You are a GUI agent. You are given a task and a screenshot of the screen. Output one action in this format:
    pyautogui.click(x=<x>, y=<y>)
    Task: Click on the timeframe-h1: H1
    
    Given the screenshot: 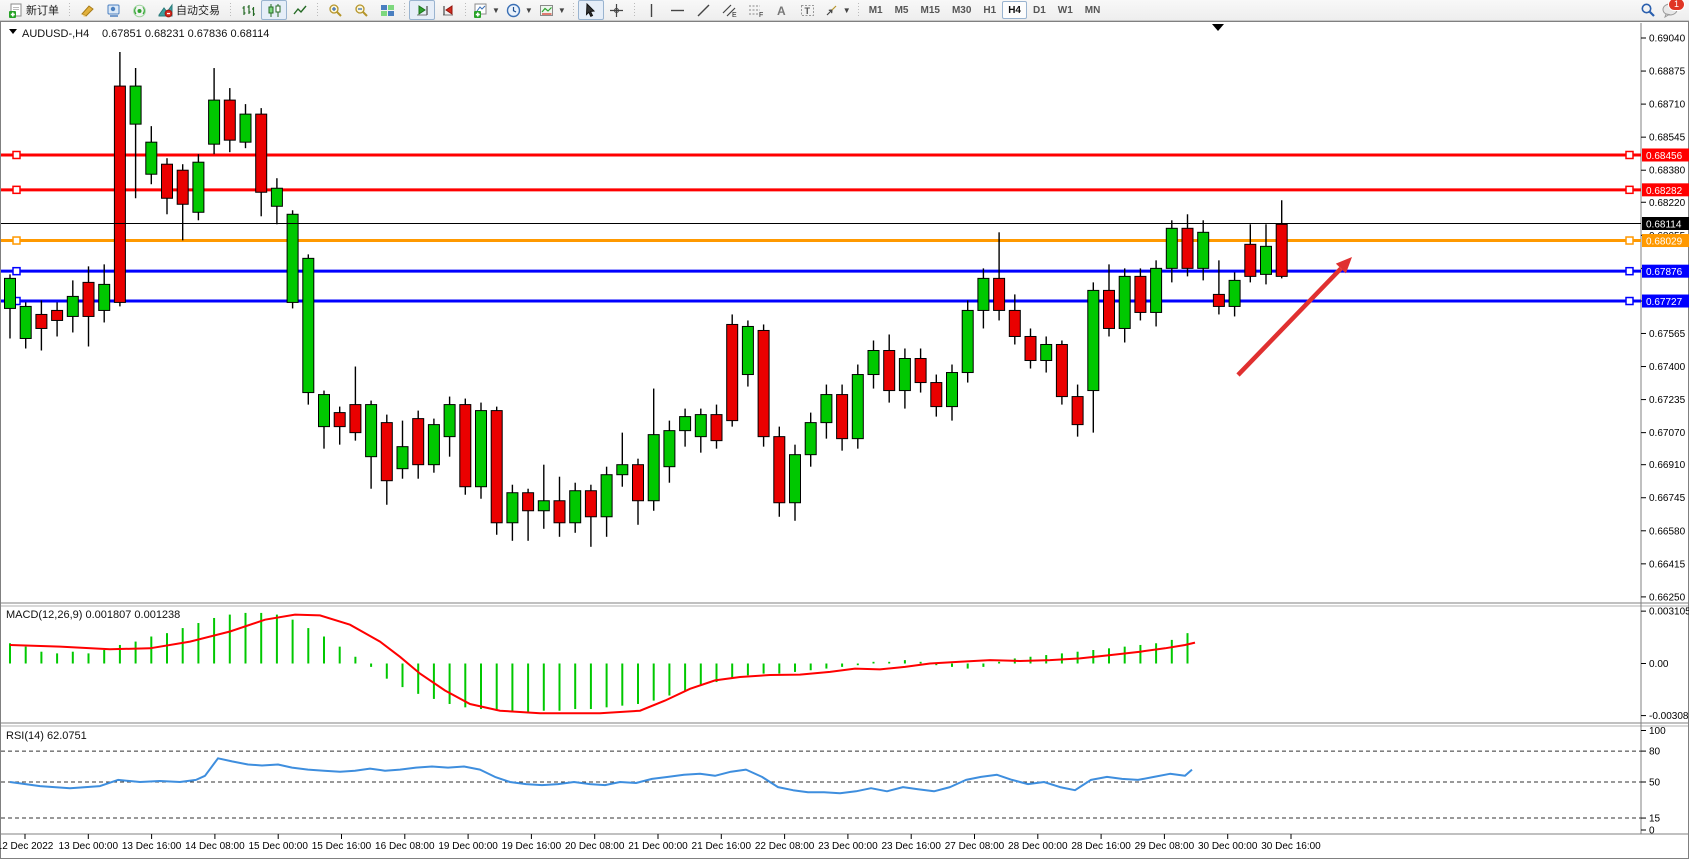 What is the action you would take?
    pyautogui.click(x=990, y=10)
    